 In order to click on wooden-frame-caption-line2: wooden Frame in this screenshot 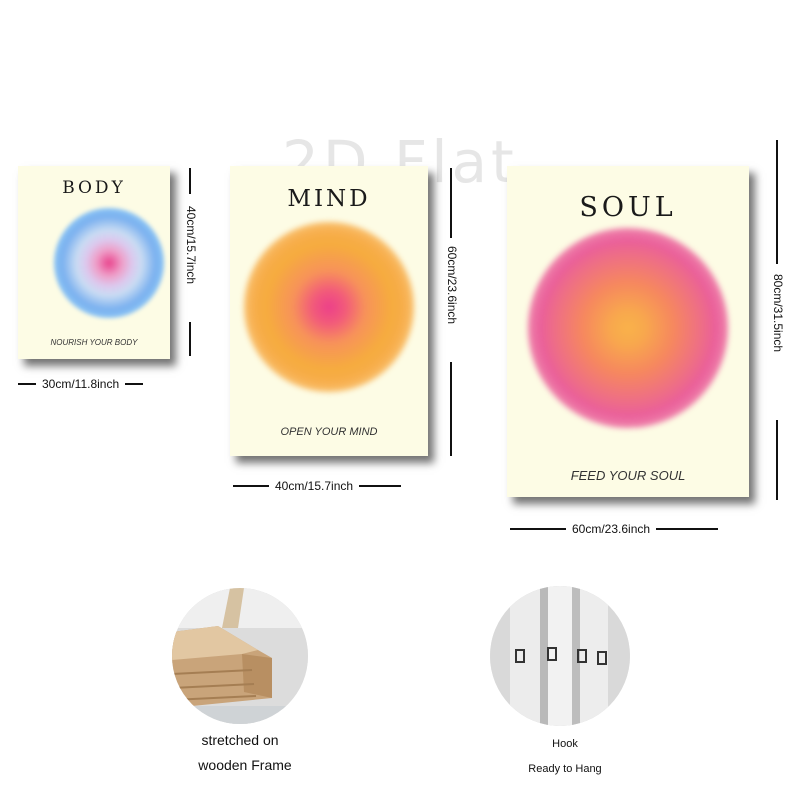, I will do `click(245, 765)`.